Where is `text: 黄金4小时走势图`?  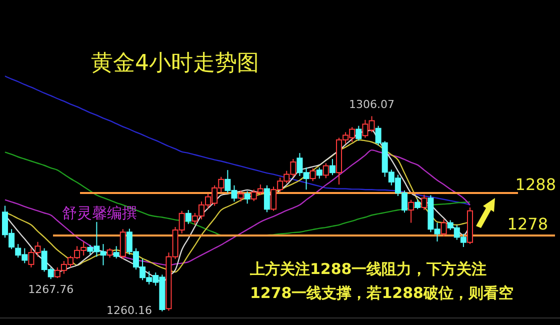 text: 黄金4小时走势图 is located at coordinates (175, 63).